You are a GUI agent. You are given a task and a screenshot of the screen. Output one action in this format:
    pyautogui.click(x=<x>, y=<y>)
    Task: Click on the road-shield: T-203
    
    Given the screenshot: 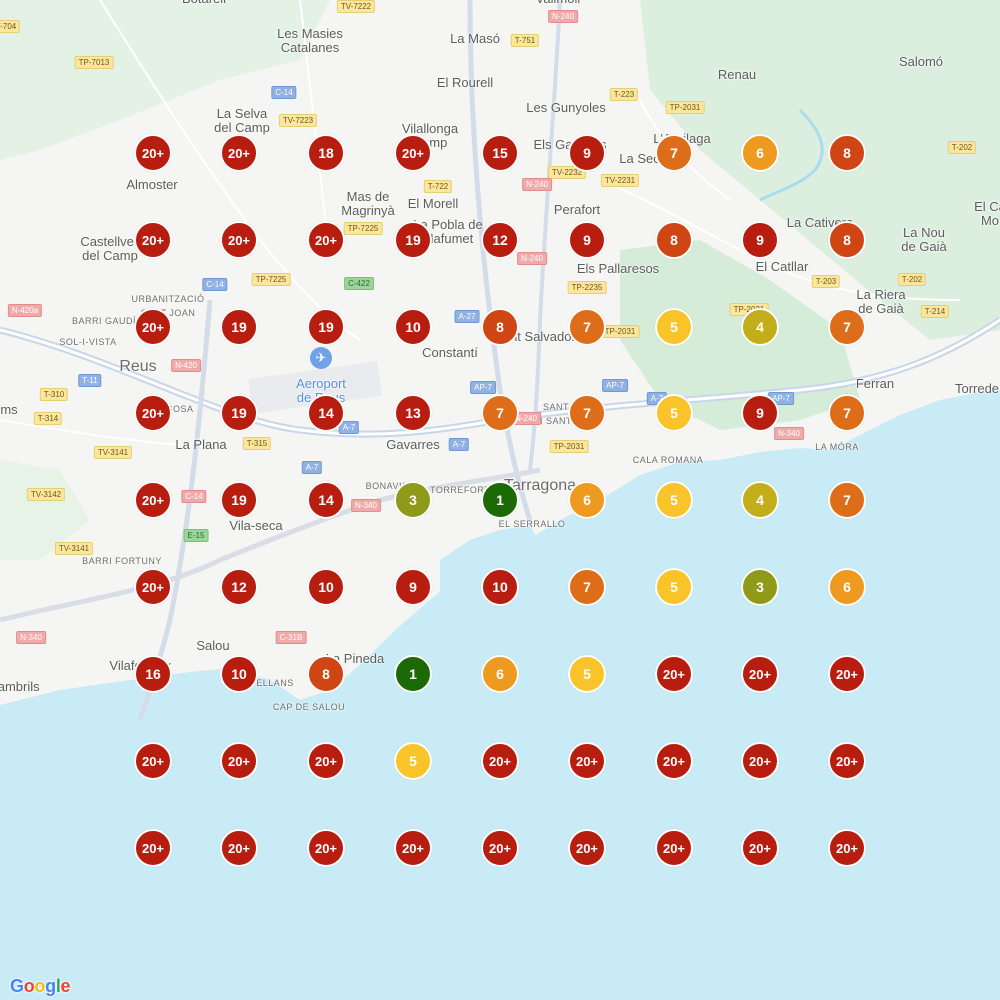 What is the action you would take?
    pyautogui.click(x=826, y=281)
    